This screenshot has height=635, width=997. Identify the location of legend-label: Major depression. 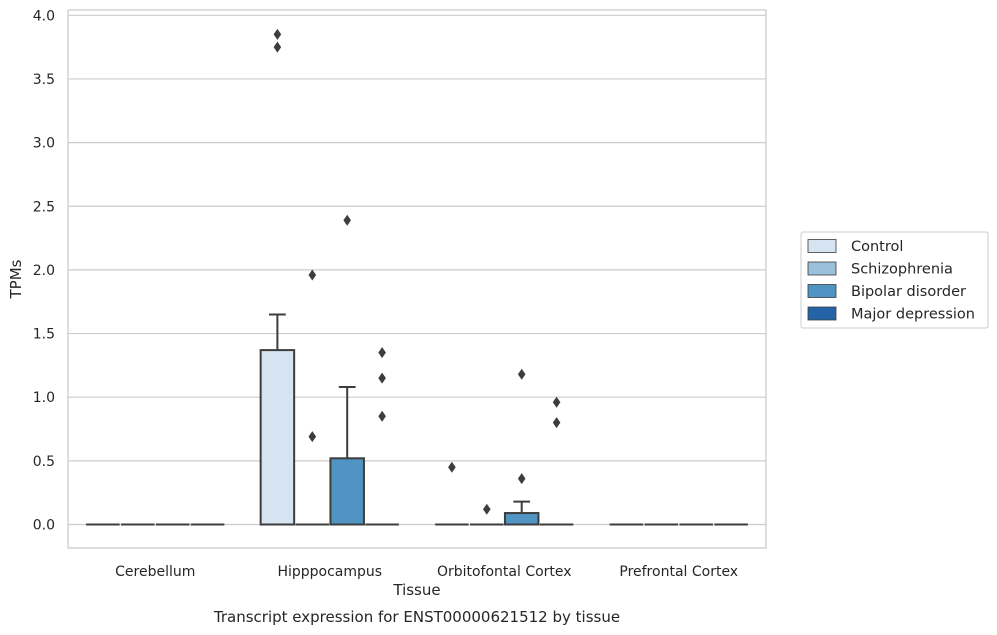
(913, 315).